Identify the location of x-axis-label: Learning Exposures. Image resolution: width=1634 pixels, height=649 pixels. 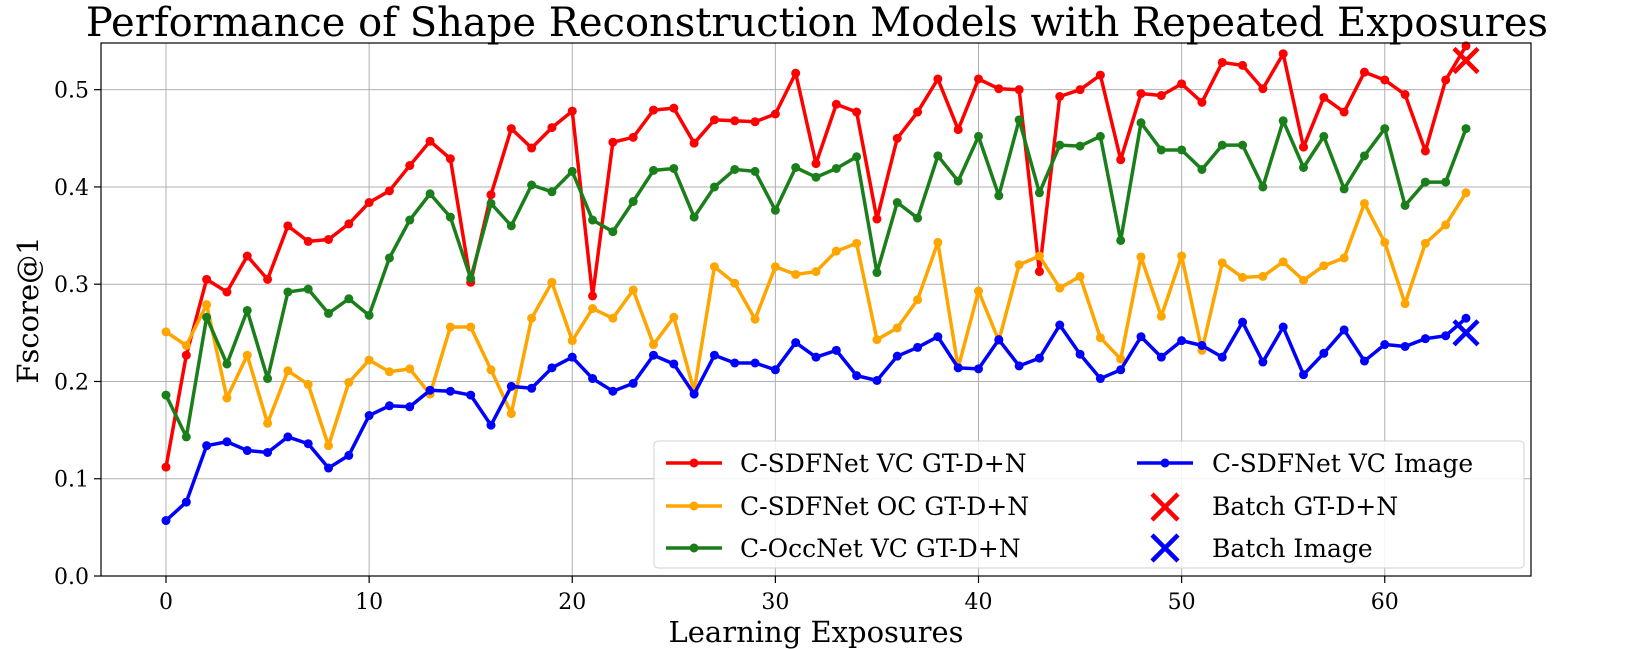
(816, 632).